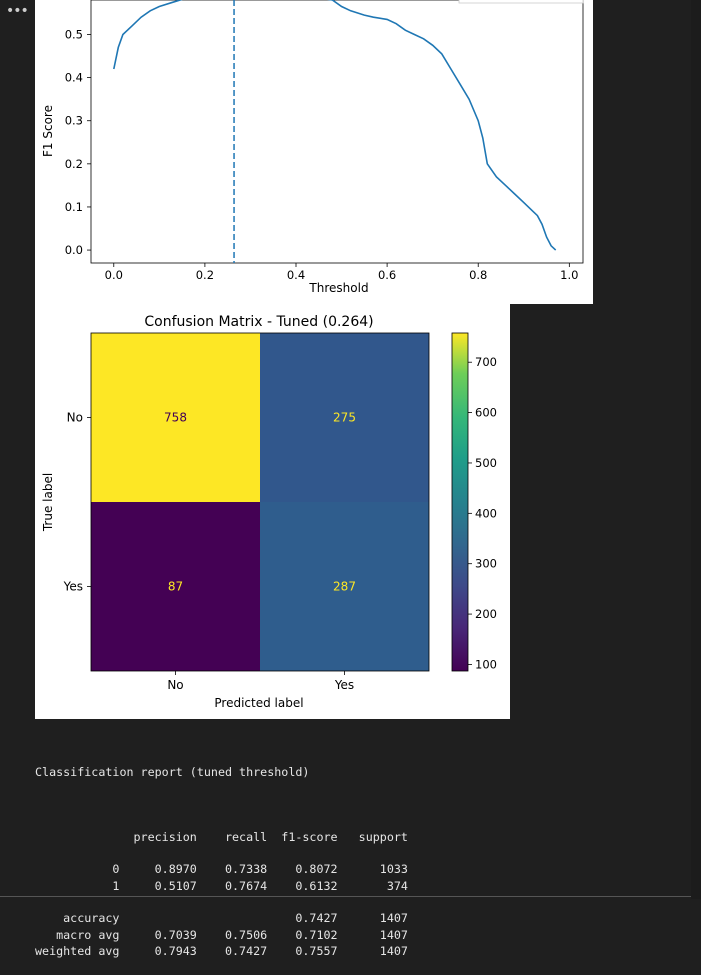  What do you see at coordinates (73, 587) in the screenshot?
I see `cm-row-label: Yes` at bounding box center [73, 587].